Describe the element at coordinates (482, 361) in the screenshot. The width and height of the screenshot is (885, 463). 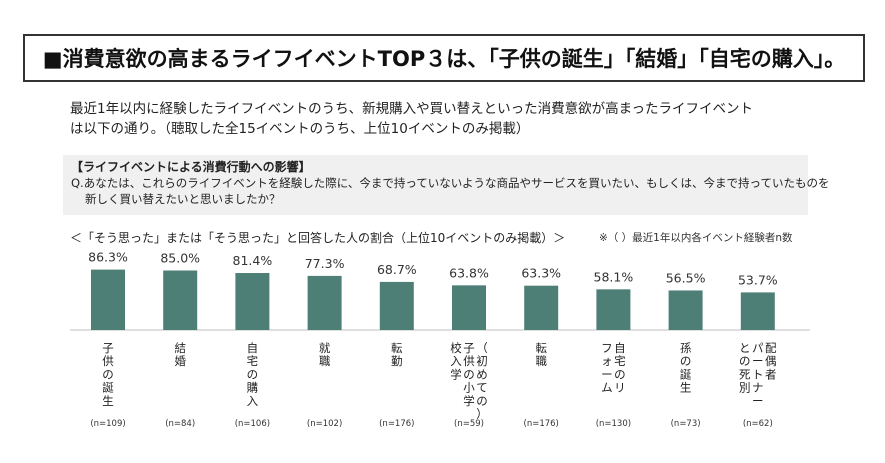
I see `category-label-char: 初` at that location.